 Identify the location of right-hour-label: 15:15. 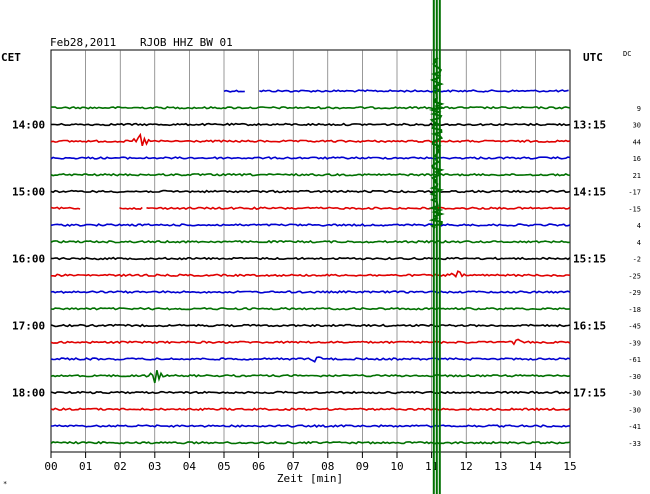
(589, 259).